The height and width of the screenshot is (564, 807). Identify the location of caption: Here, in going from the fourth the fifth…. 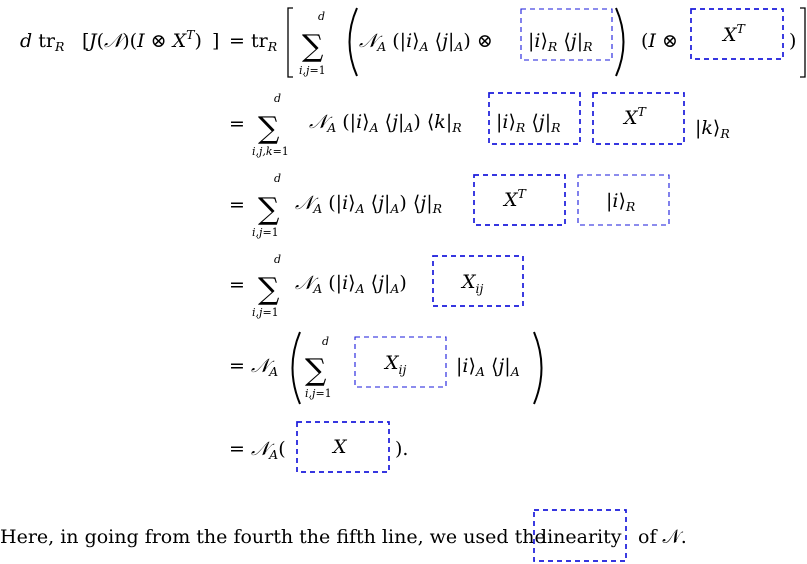
(343, 535).